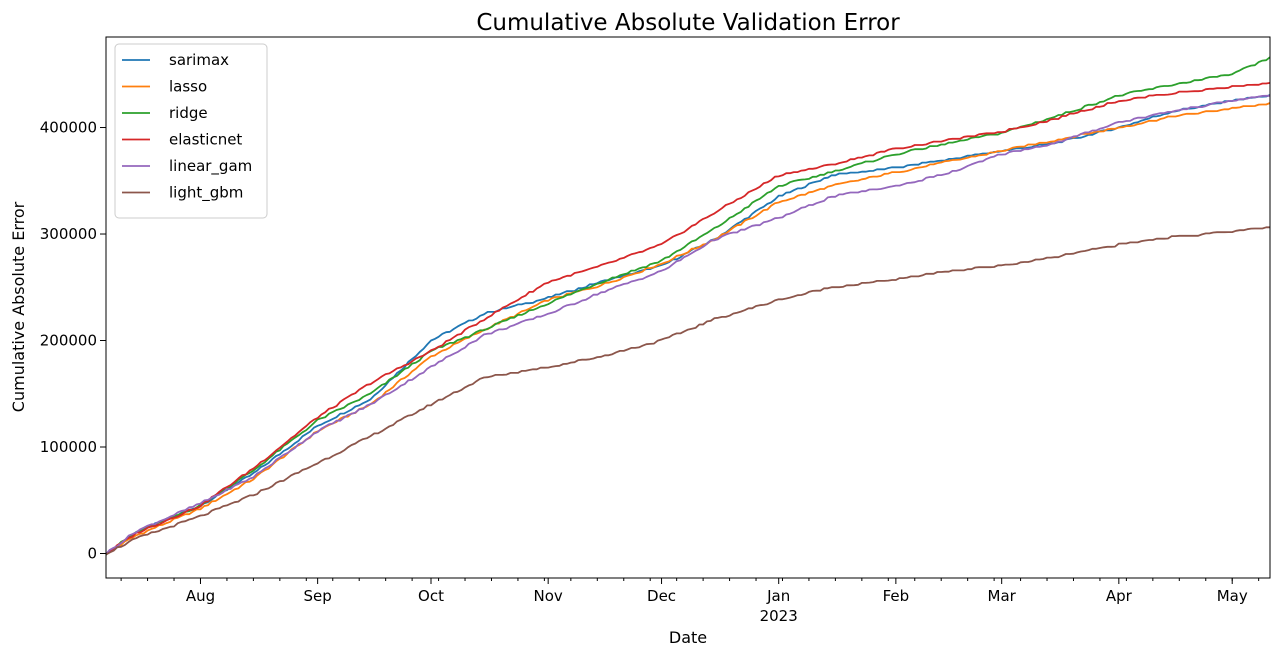 This screenshot has width=1278, height=658. What do you see at coordinates (68, 234) in the screenshot?
I see `y-tick-label: 300000` at bounding box center [68, 234].